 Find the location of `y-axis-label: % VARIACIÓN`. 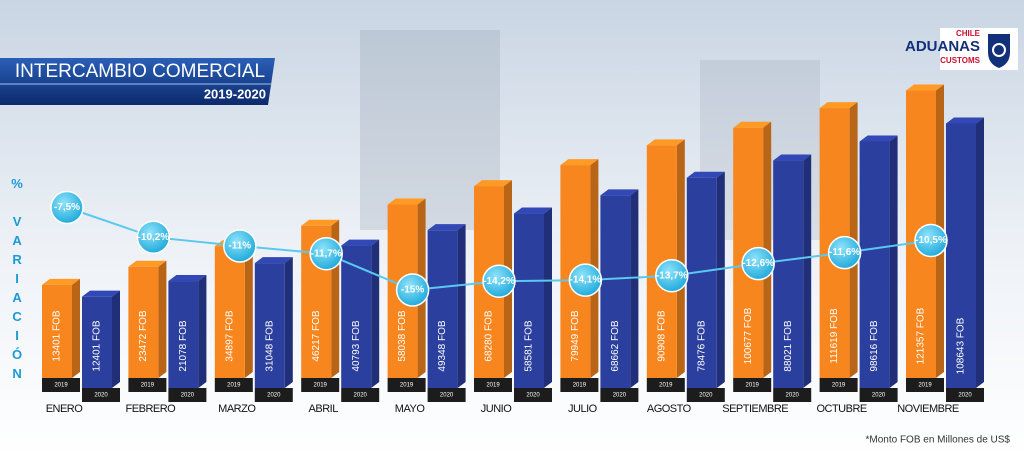

y-axis-label: % VARIACIÓN is located at coordinates (17, 280).